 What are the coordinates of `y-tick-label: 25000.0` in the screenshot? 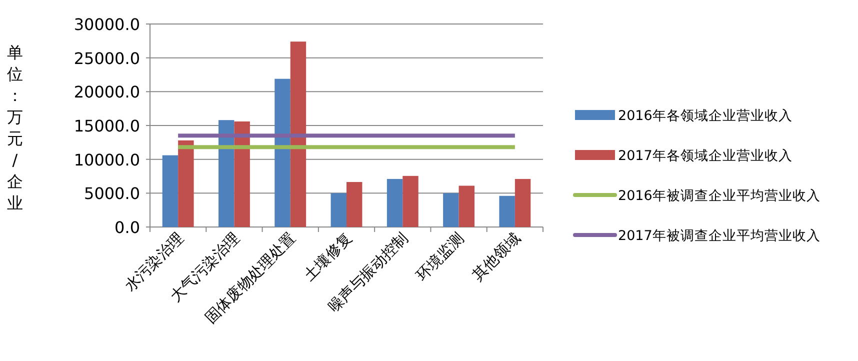 It's located at (107, 58).